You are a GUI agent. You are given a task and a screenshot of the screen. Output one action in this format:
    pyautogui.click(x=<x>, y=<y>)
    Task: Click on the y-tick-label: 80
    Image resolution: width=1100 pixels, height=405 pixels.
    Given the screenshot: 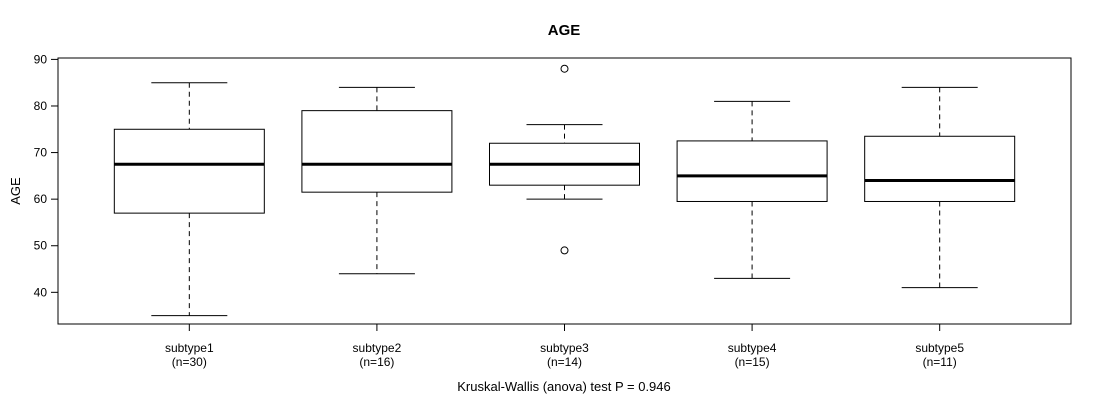 What is the action you would take?
    pyautogui.click(x=41, y=106)
    